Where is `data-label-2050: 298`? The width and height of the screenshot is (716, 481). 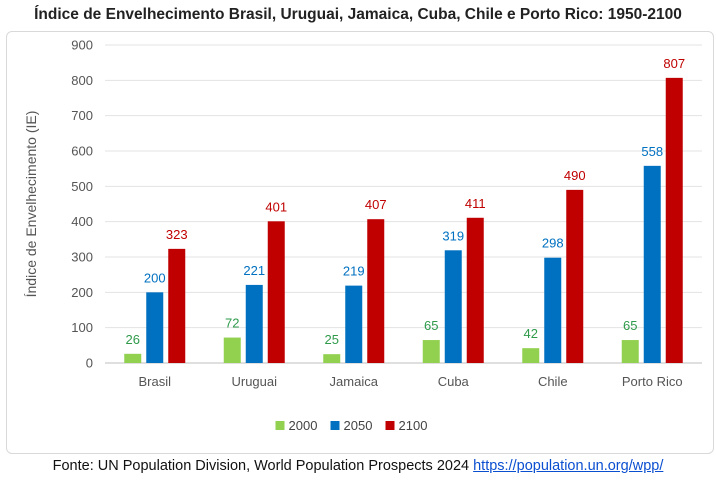 data-label-2050: 298 is located at coordinates (553, 243).